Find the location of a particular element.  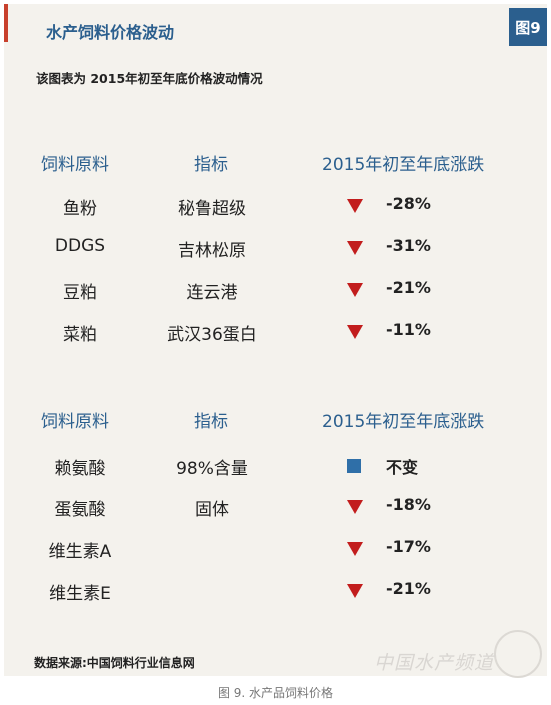

row-material: 菜粕 is located at coordinates (80, 335).